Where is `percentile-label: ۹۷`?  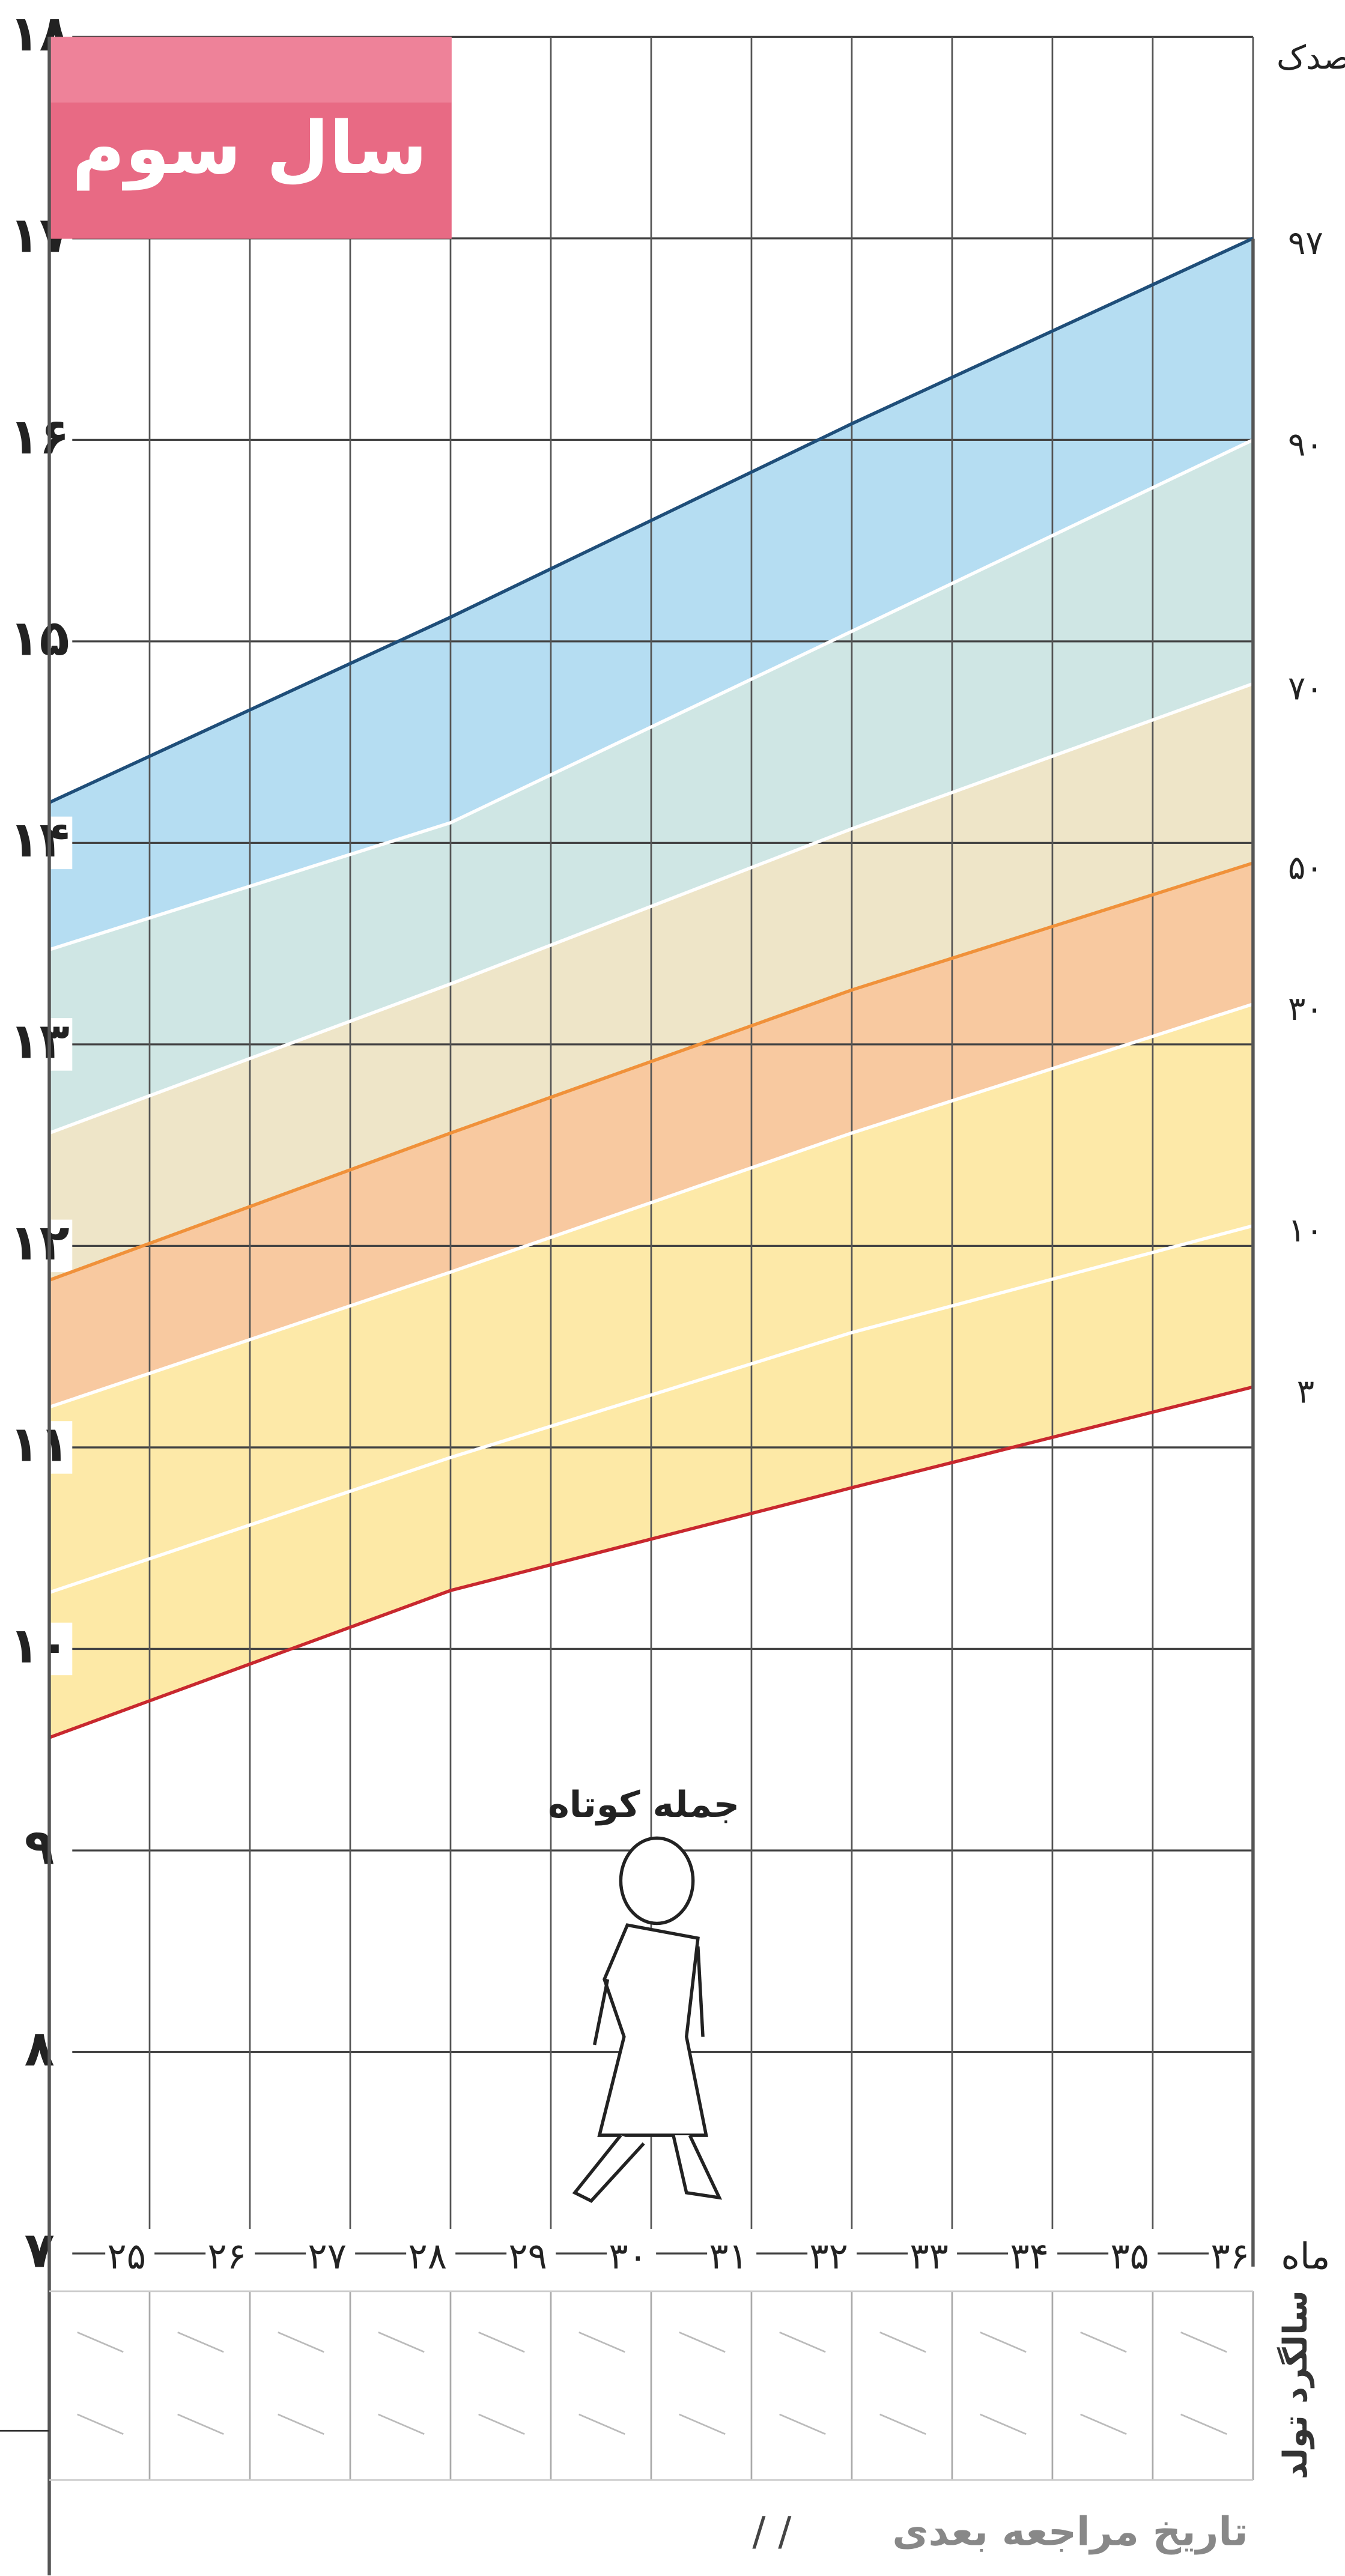
percentile-label: ۹۷ is located at coordinates (1305, 242).